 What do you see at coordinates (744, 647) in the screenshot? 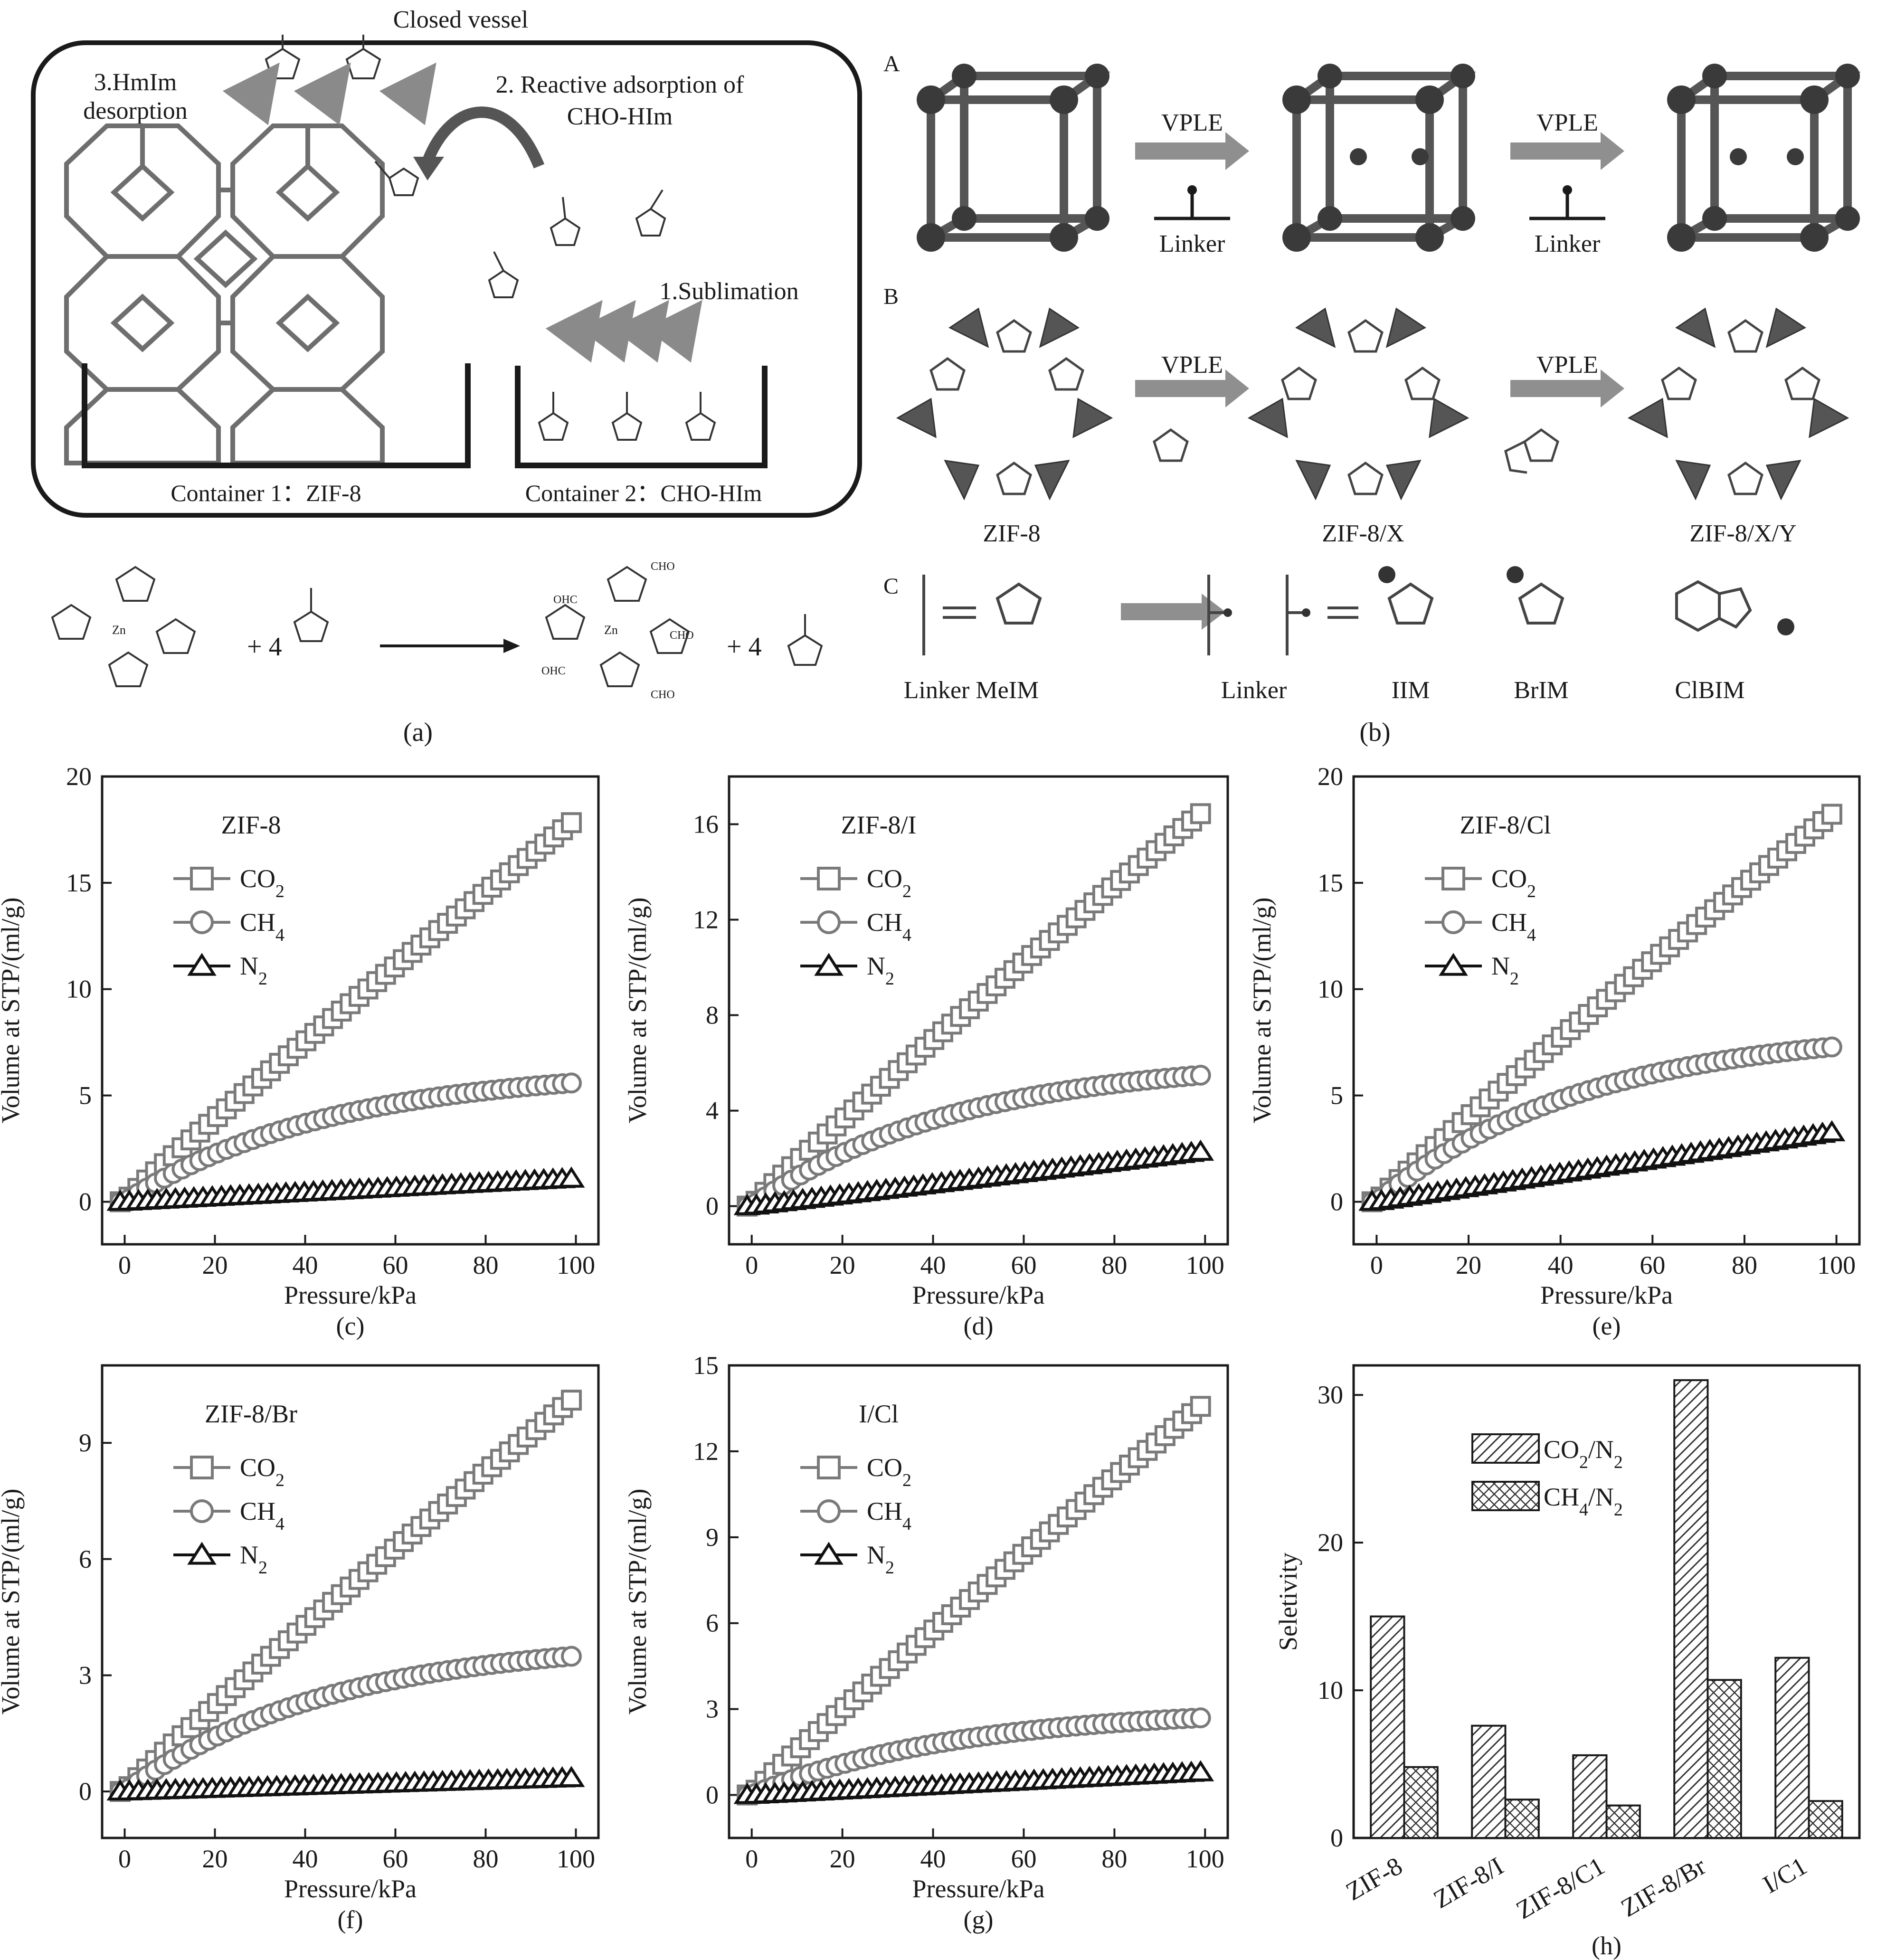
I see `eq-plus-right: + 4` at bounding box center [744, 647].